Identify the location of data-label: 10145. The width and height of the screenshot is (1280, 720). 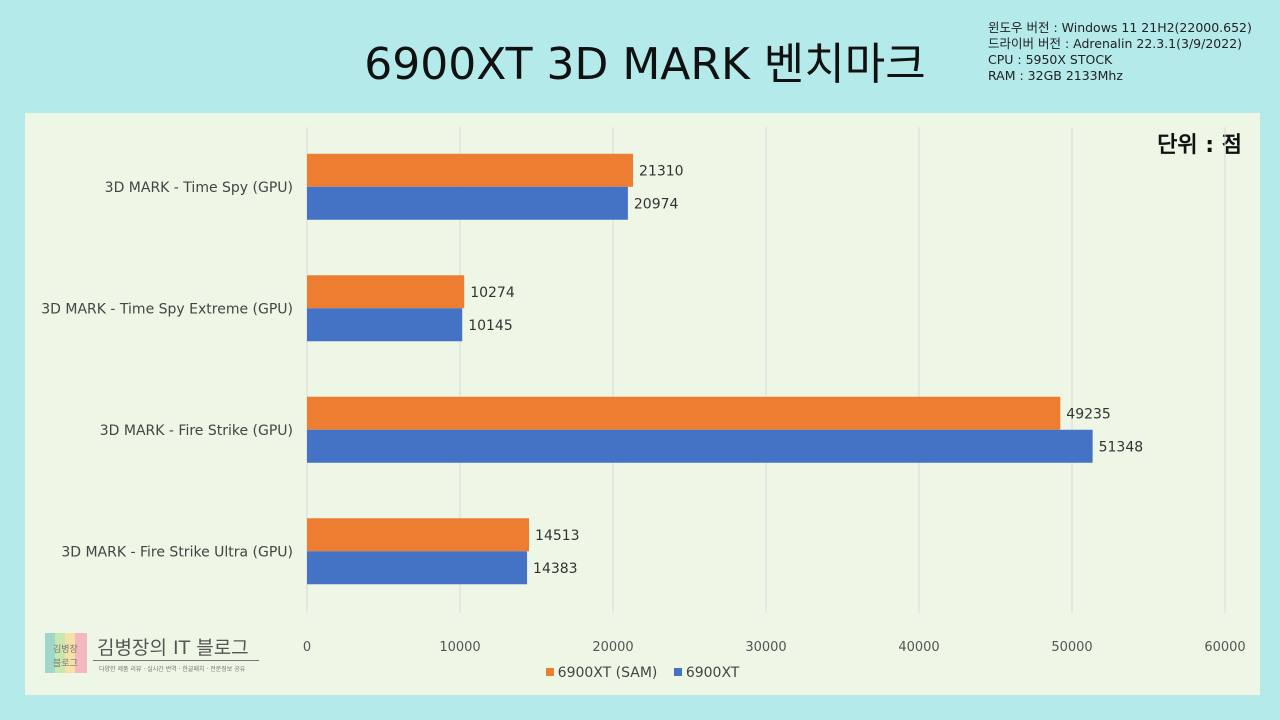
(490, 326).